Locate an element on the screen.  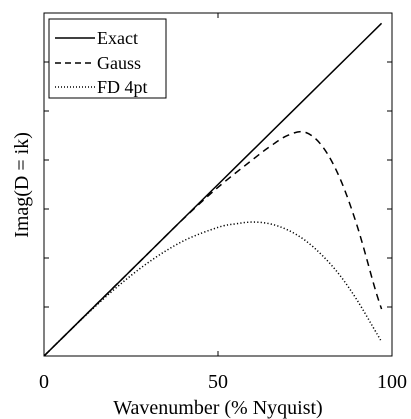
x-tick-label-50: 50 is located at coordinates (218, 382).